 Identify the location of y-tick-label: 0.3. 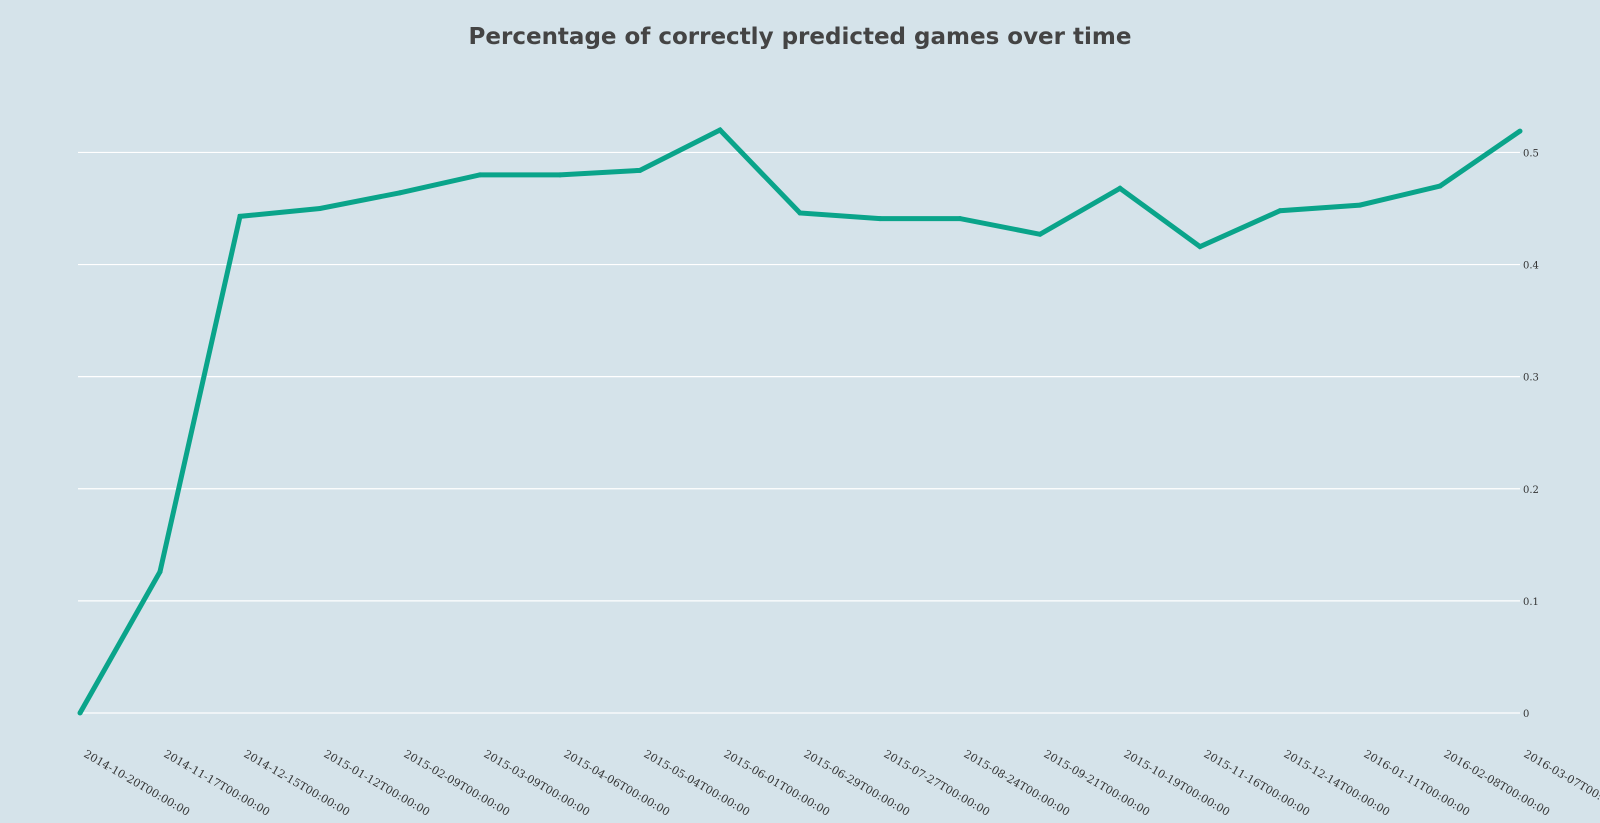
(1531, 378).